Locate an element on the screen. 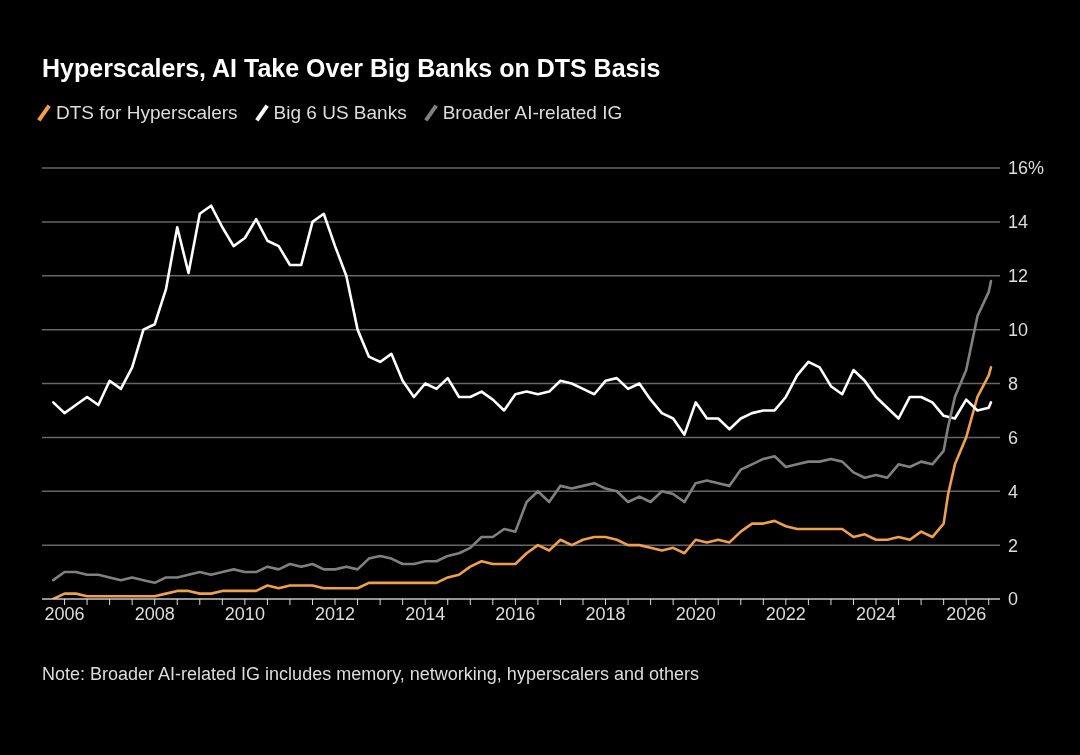 This screenshot has width=1080, height=755. x-tick-label: 2020 is located at coordinates (695, 613).